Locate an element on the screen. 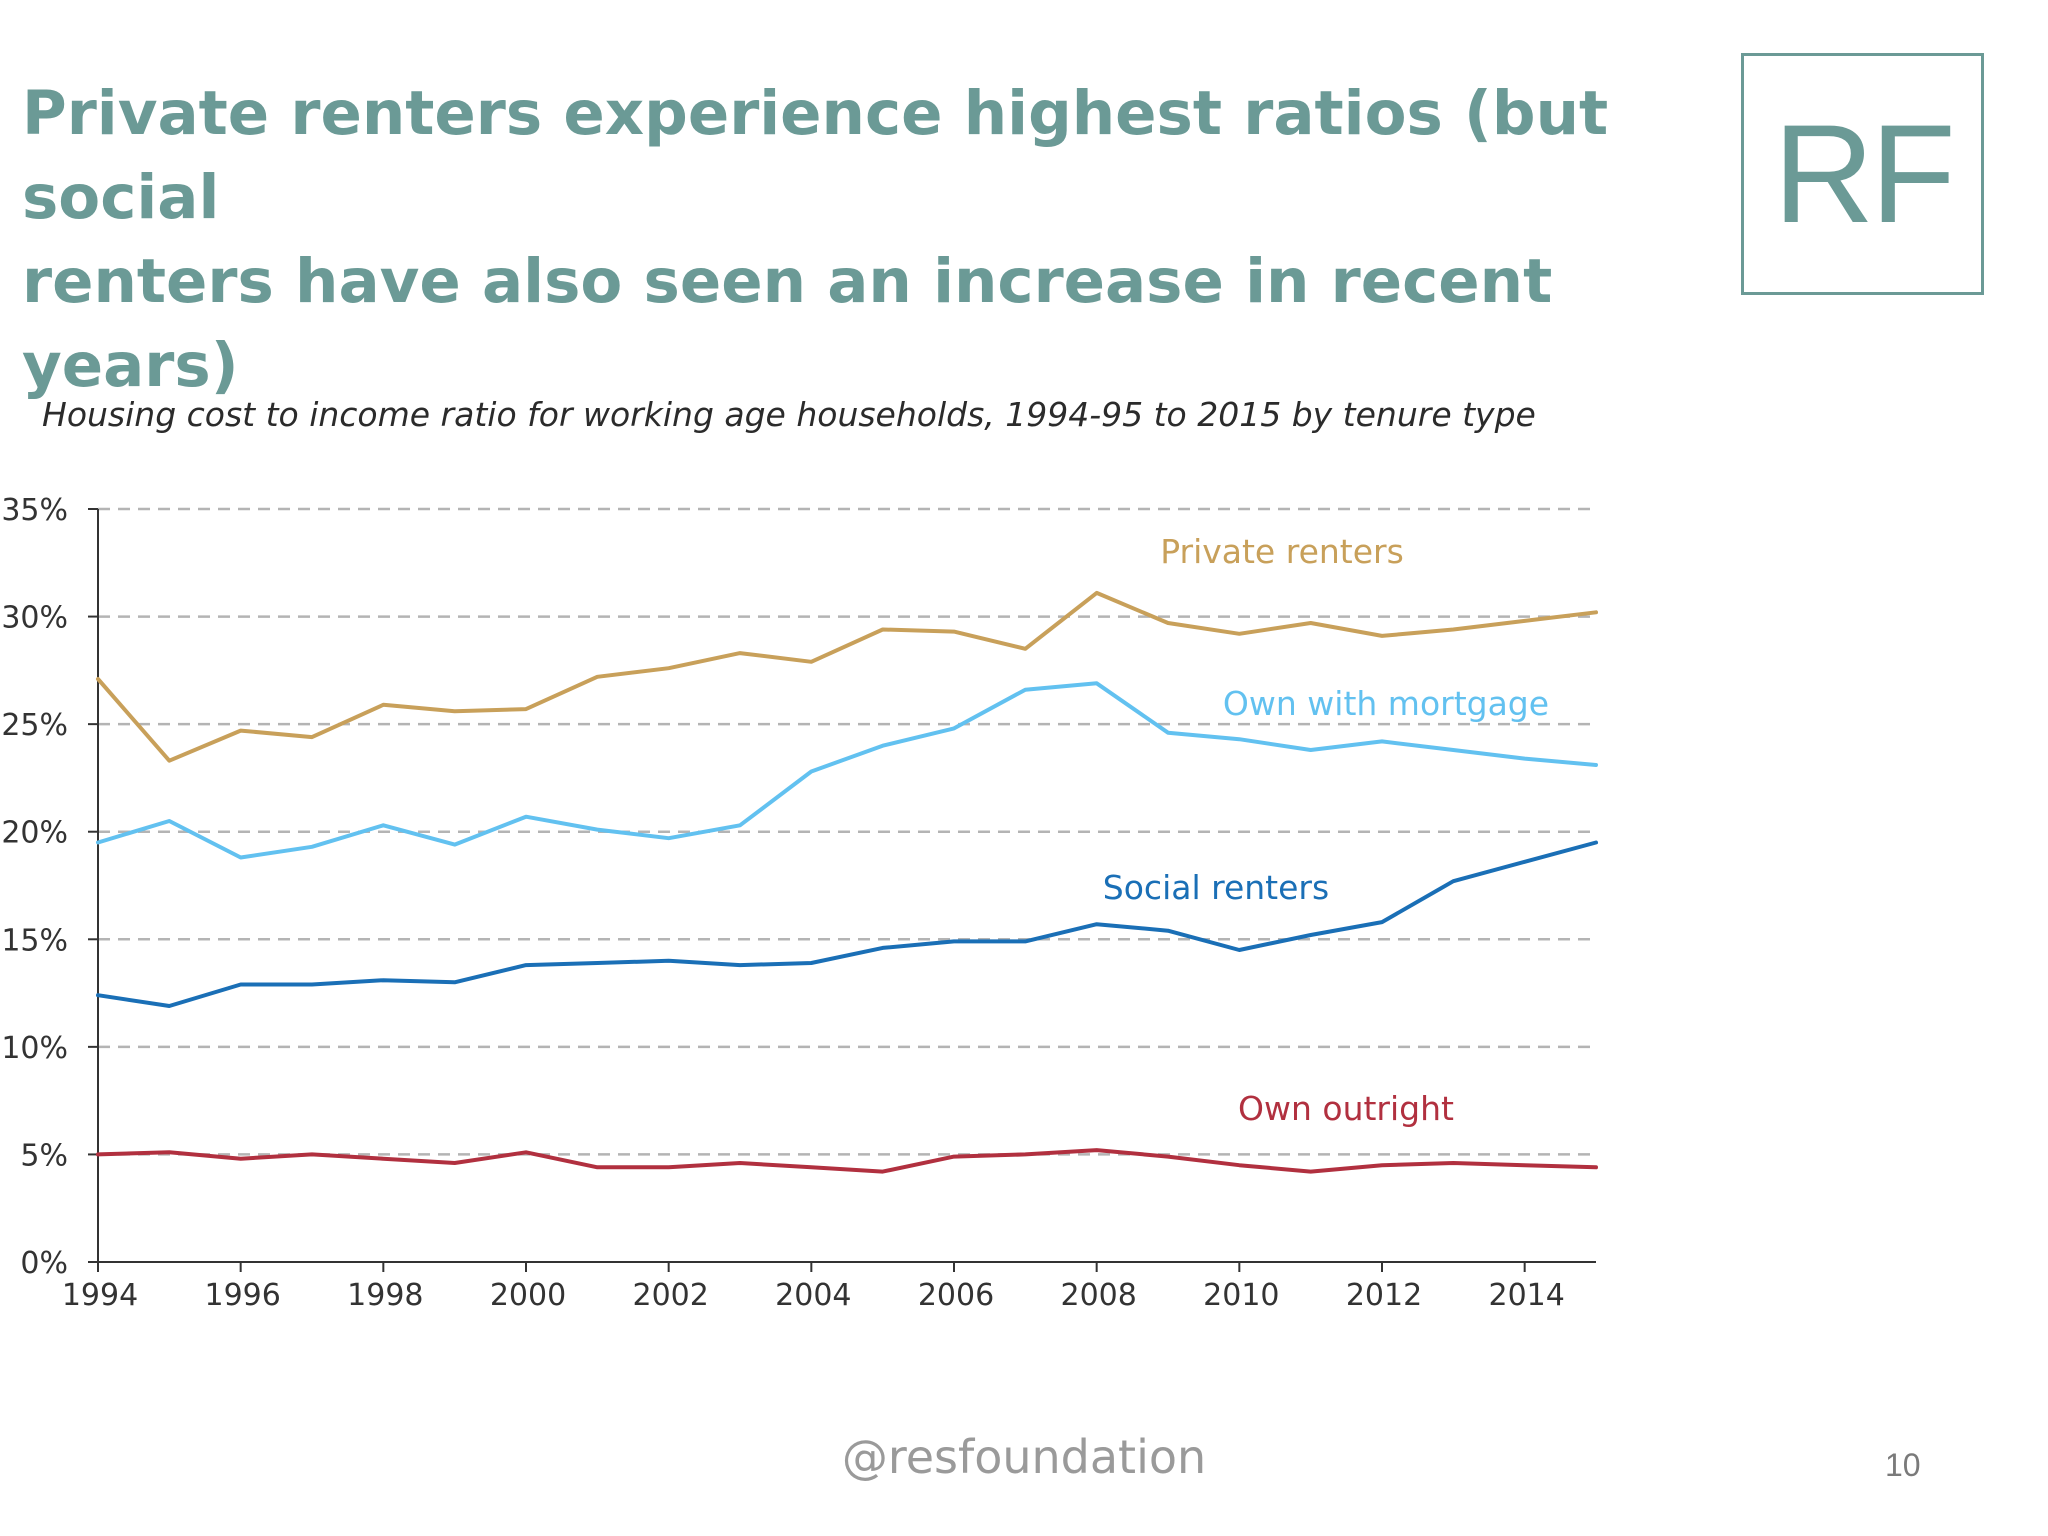 The width and height of the screenshot is (2048, 1536). x-tick-label: 2000 is located at coordinates (528, 1295).